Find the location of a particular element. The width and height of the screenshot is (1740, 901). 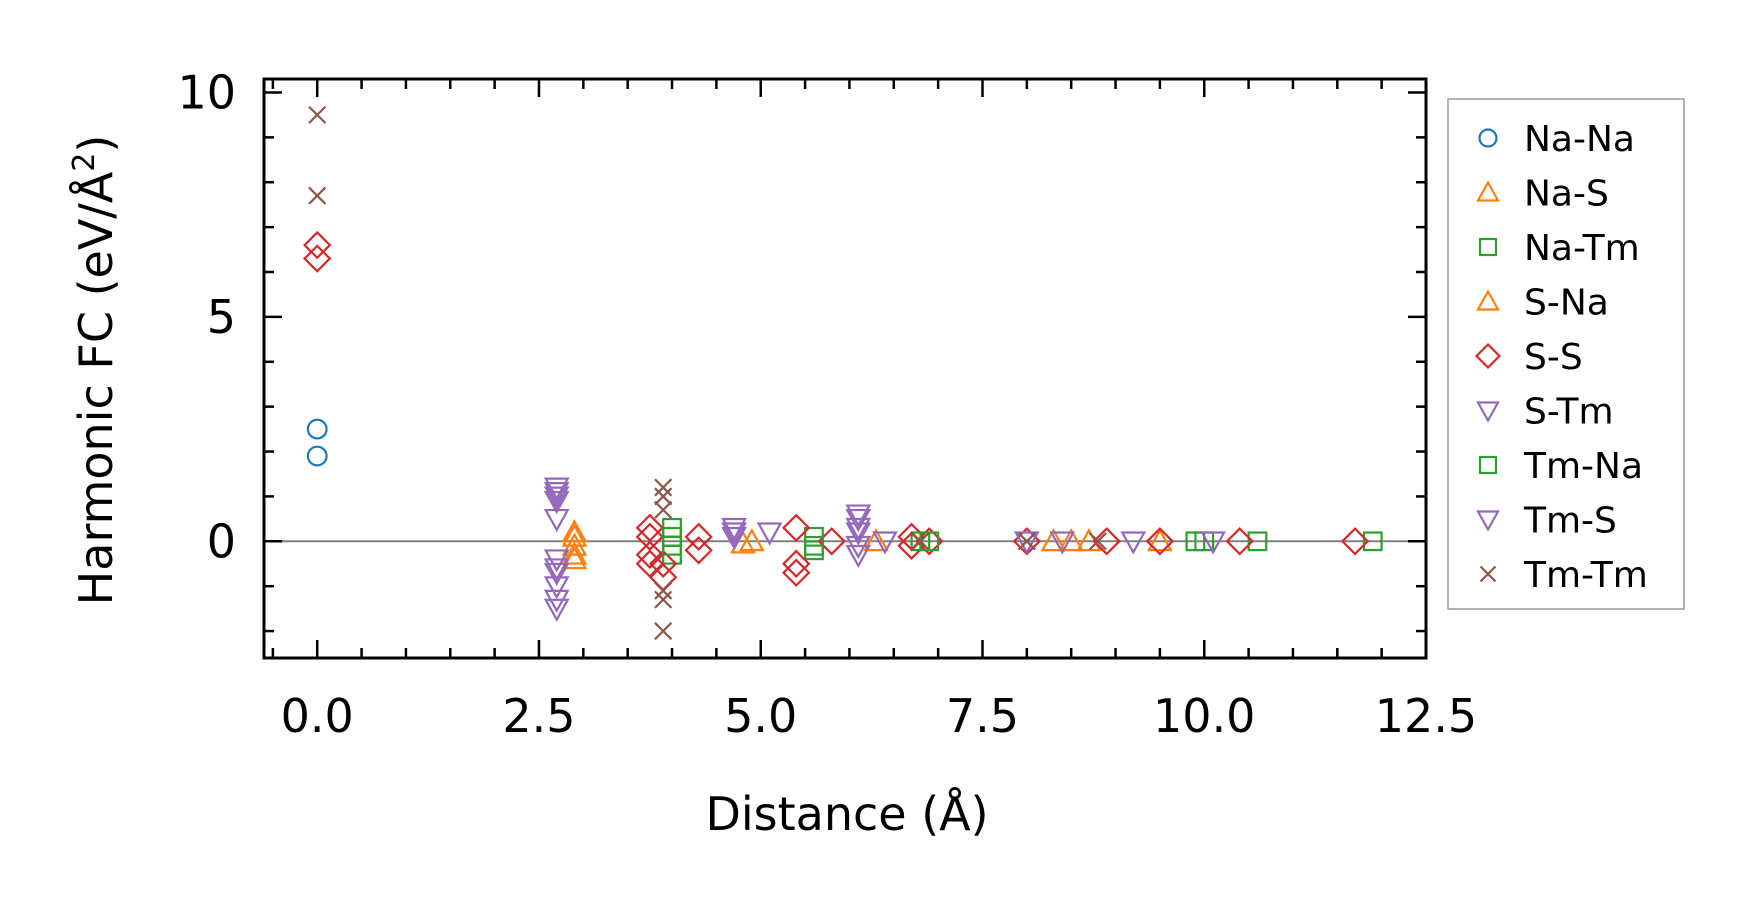

series-na-na is located at coordinates (317, 442).